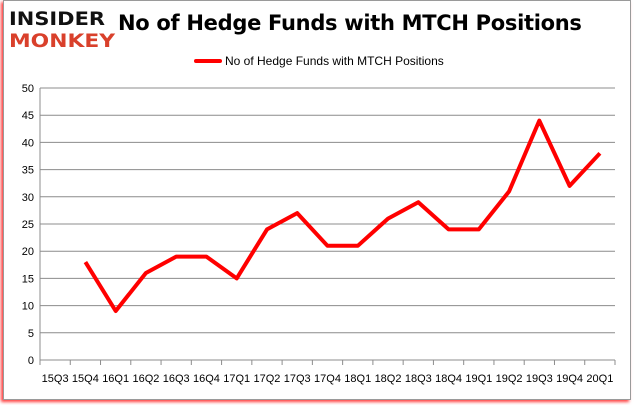 Image resolution: width=635 pixels, height=405 pixels. Describe the element at coordinates (206, 379) in the screenshot. I see `x-tick-label: 16Q4` at that location.